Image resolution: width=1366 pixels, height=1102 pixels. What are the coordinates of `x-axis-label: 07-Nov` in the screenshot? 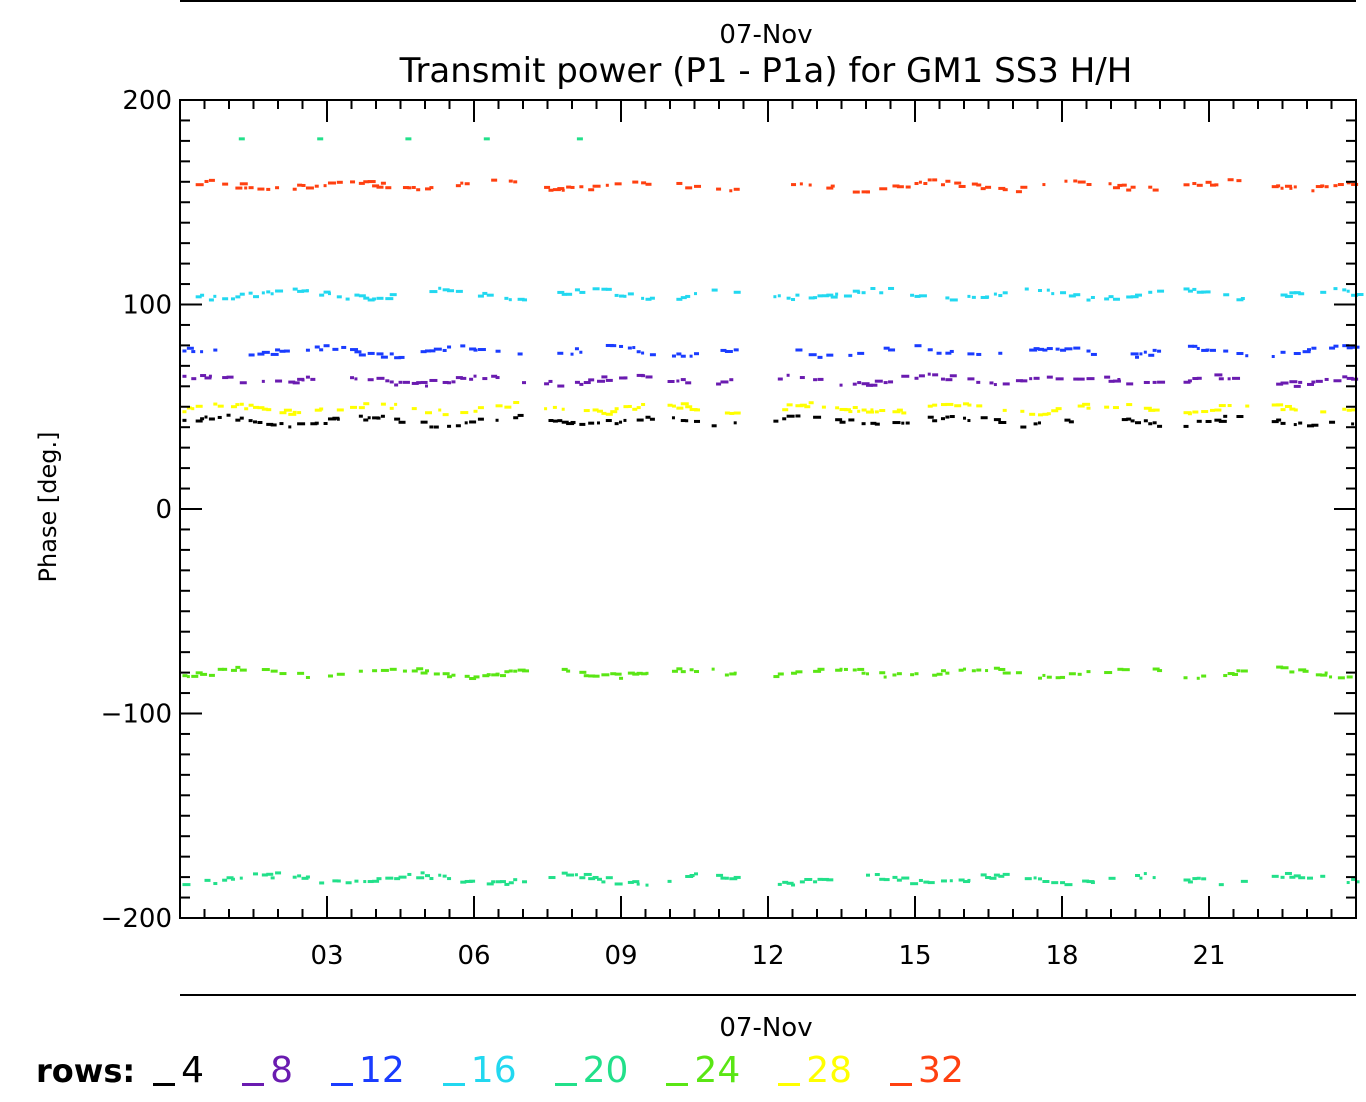 It's located at (765, 1028).